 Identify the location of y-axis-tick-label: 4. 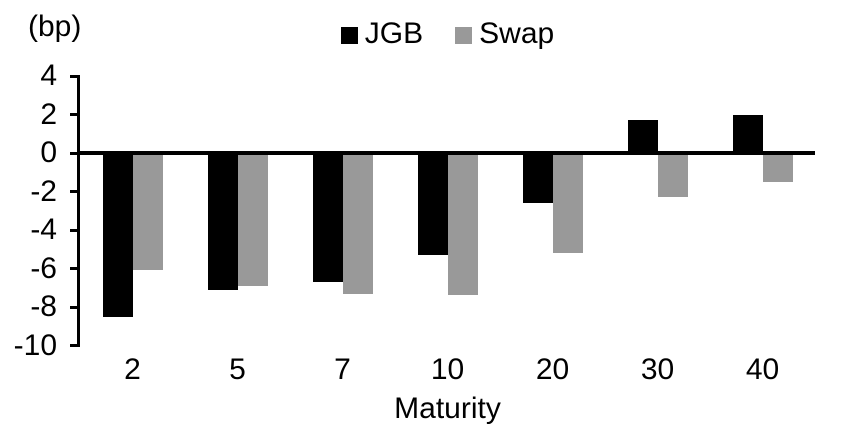
(48, 75).